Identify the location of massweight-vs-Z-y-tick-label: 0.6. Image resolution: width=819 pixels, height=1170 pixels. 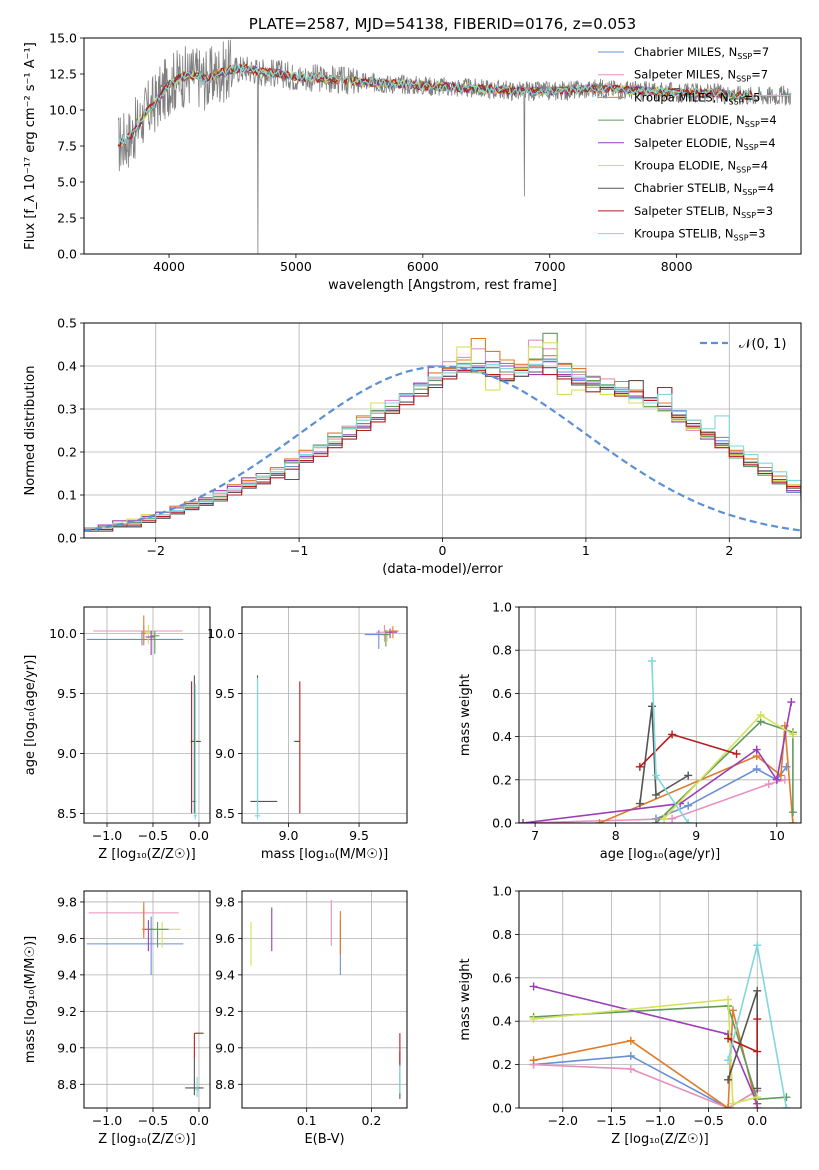
(502, 977).